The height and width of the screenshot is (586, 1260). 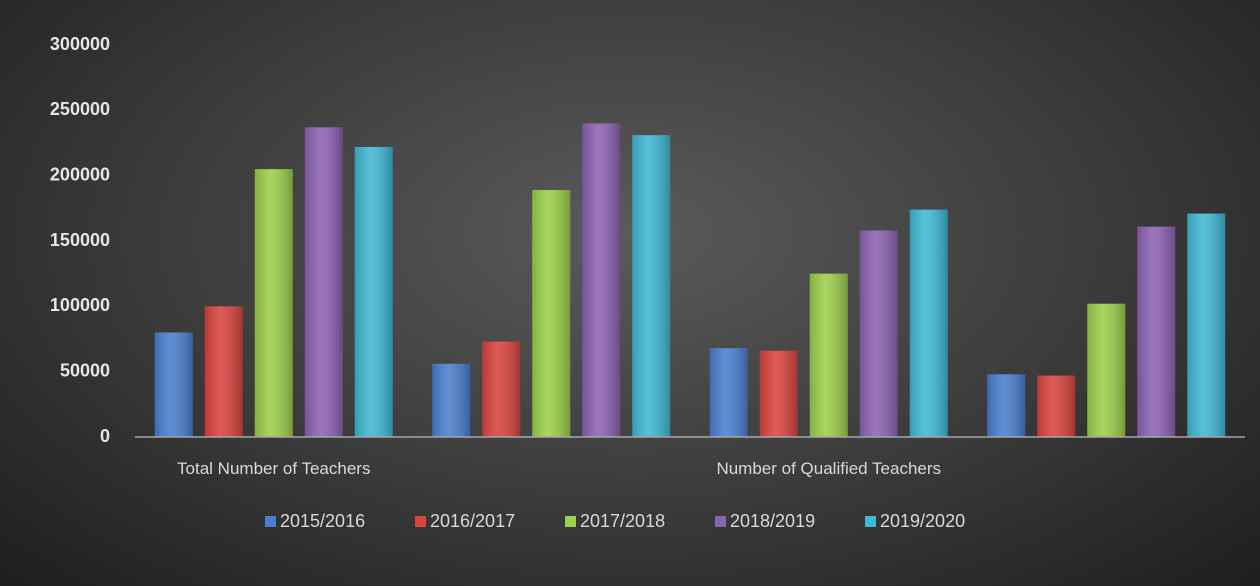 What do you see at coordinates (80, 174) in the screenshot?
I see `y-tick-label: 200000` at bounding box center [80, 174].